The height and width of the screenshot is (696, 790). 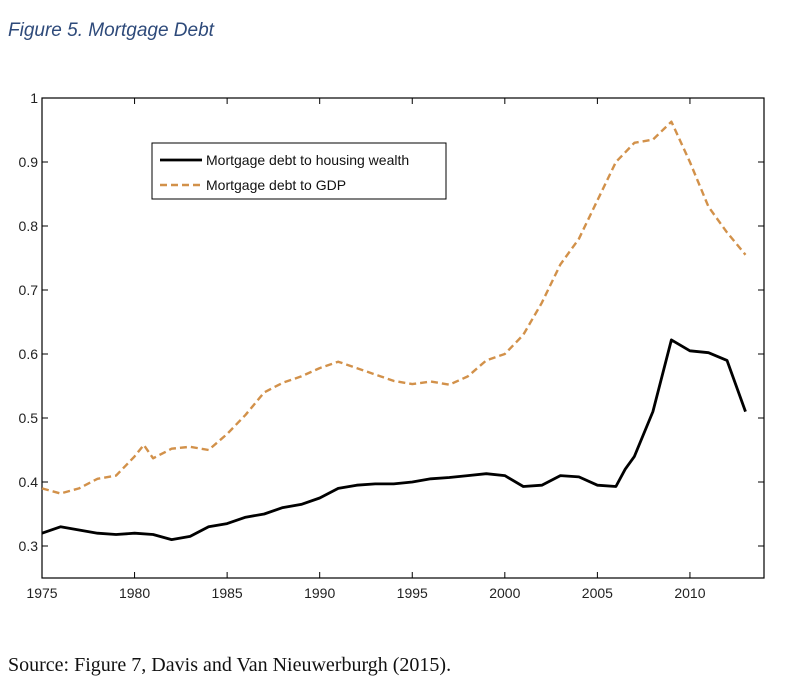 I want to click on x-tick-label: 1985, so click(x=227, y=593).